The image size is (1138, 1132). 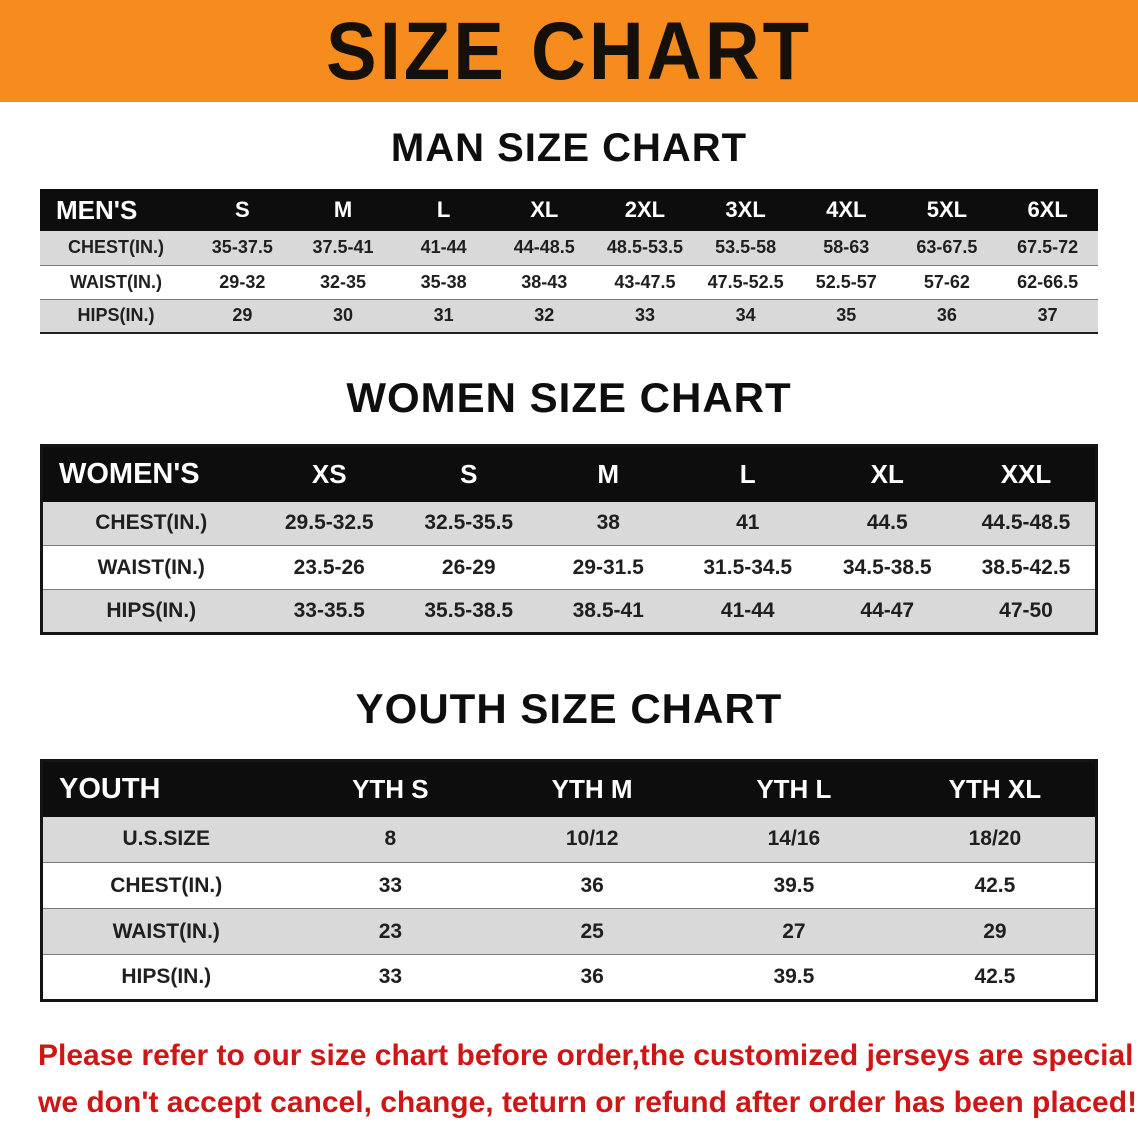 I want to click on table-cell: 26-29, so click(x=468, y=567).